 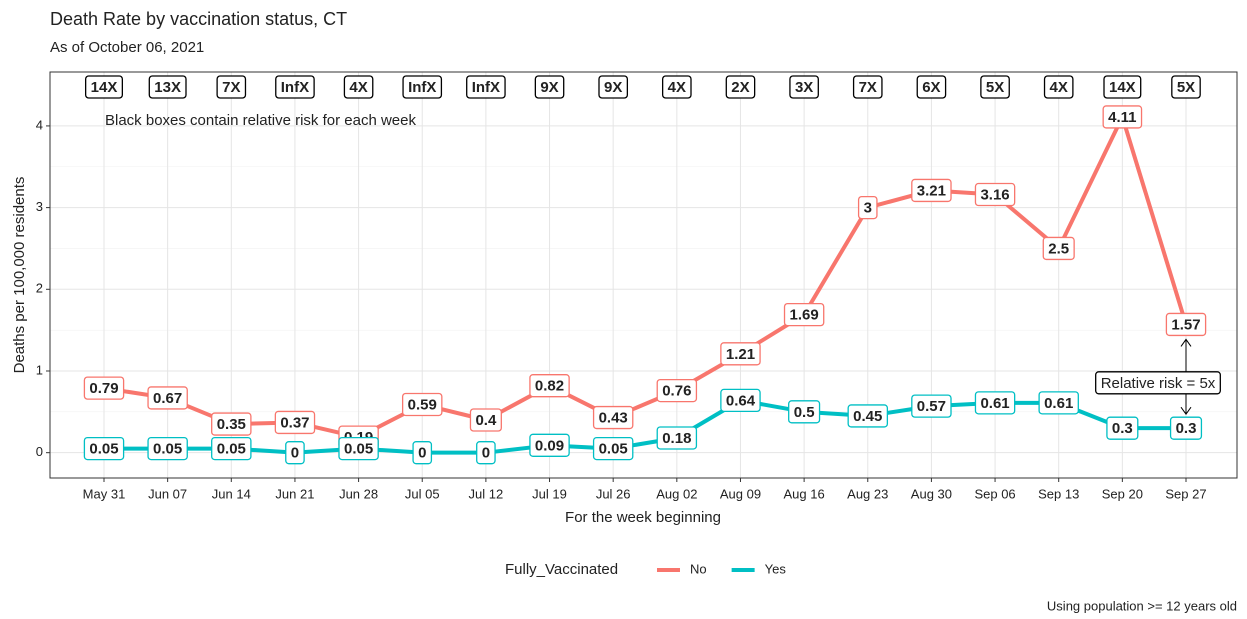 I want to click on chart-subtitle: As of October 06, 2021, so click(x=127, y=47).